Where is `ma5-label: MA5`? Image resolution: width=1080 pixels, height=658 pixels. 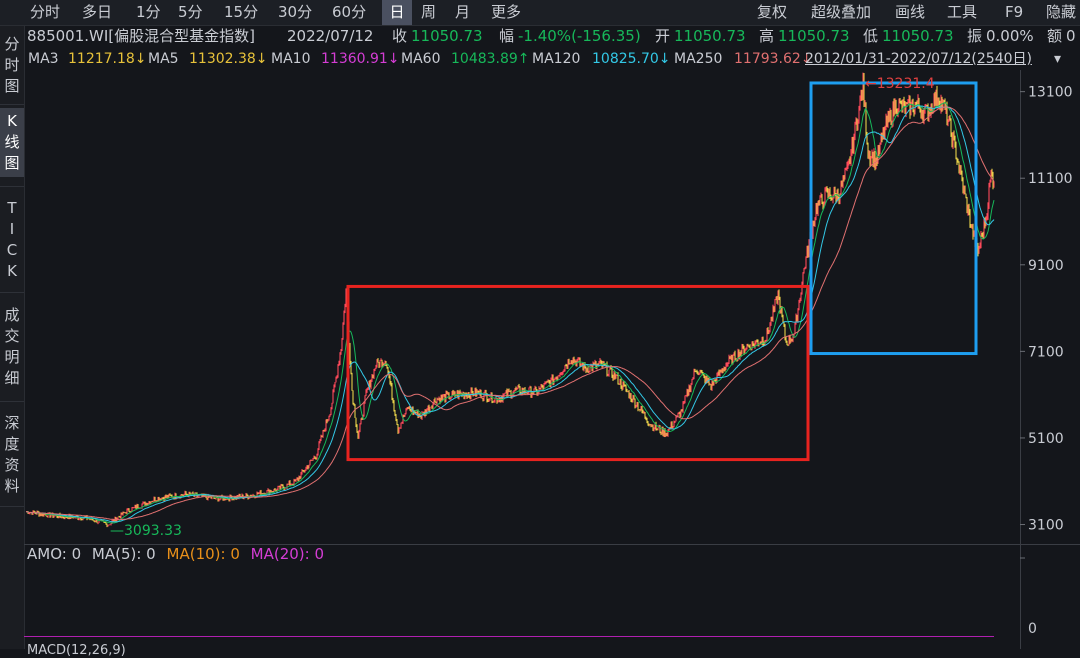
ma5-label: MA5 is located at coordinates (163, 59).